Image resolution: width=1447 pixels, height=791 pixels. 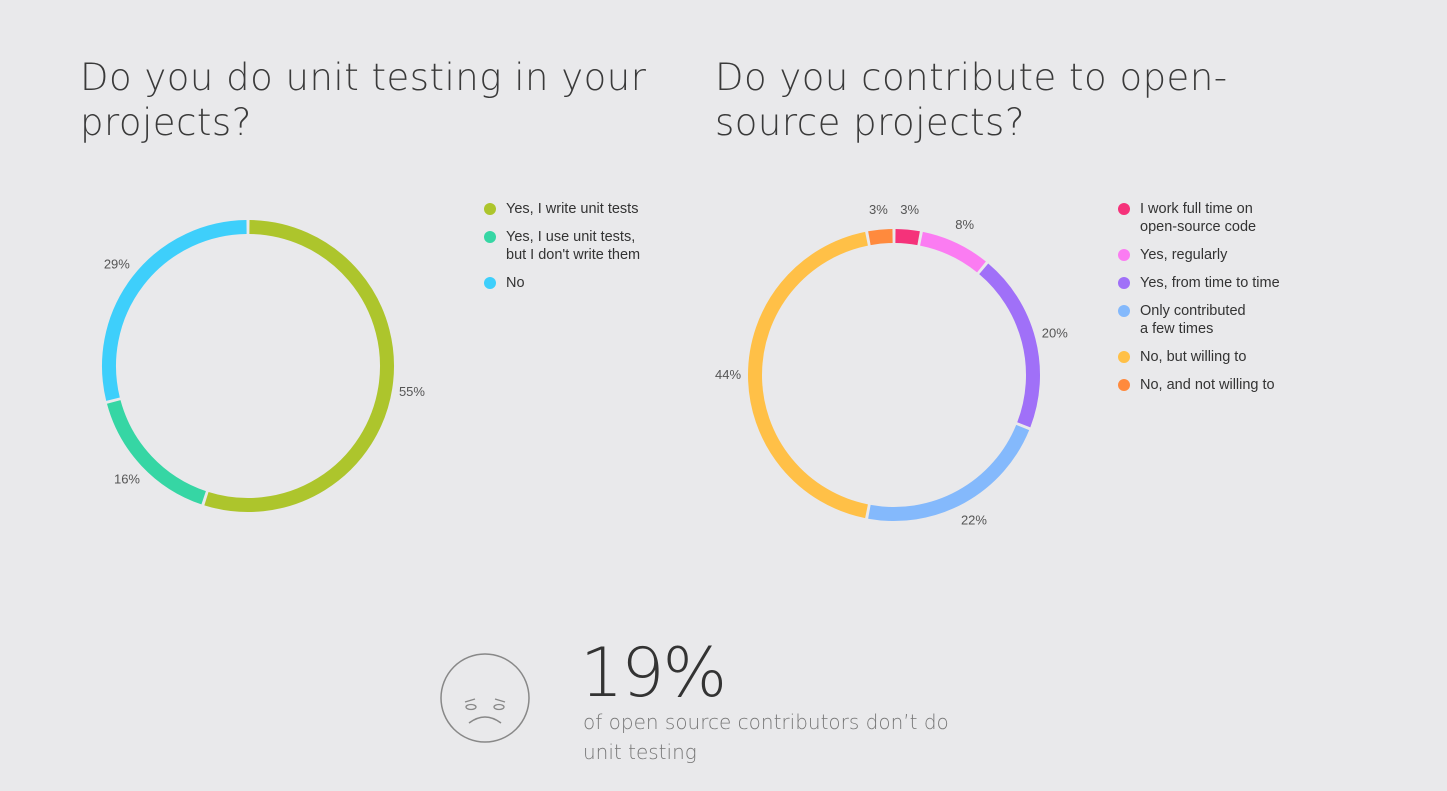 What do you see at coordinates (653, 673) in the screenshot?
I see `stat-value: 19%` at bounding box center [653, 673].